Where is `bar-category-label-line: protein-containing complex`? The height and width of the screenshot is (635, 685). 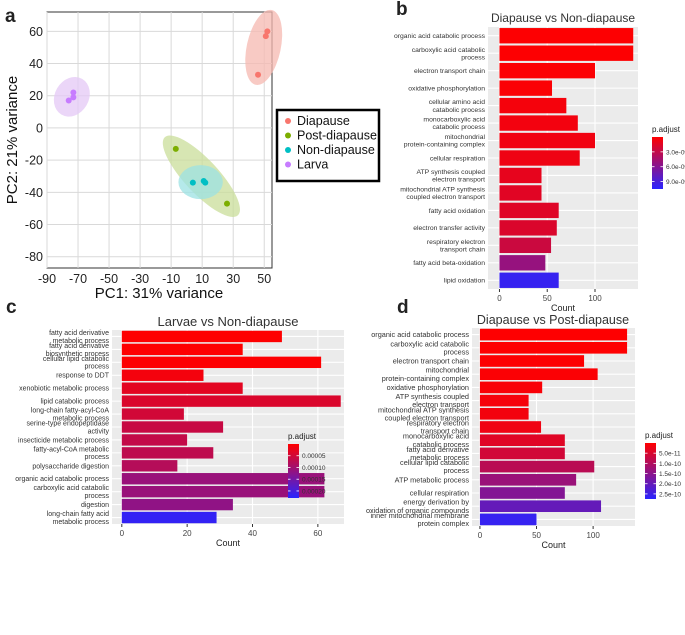
bar-category-label-line: protein-containing complex is located at coordinates (445, 145).